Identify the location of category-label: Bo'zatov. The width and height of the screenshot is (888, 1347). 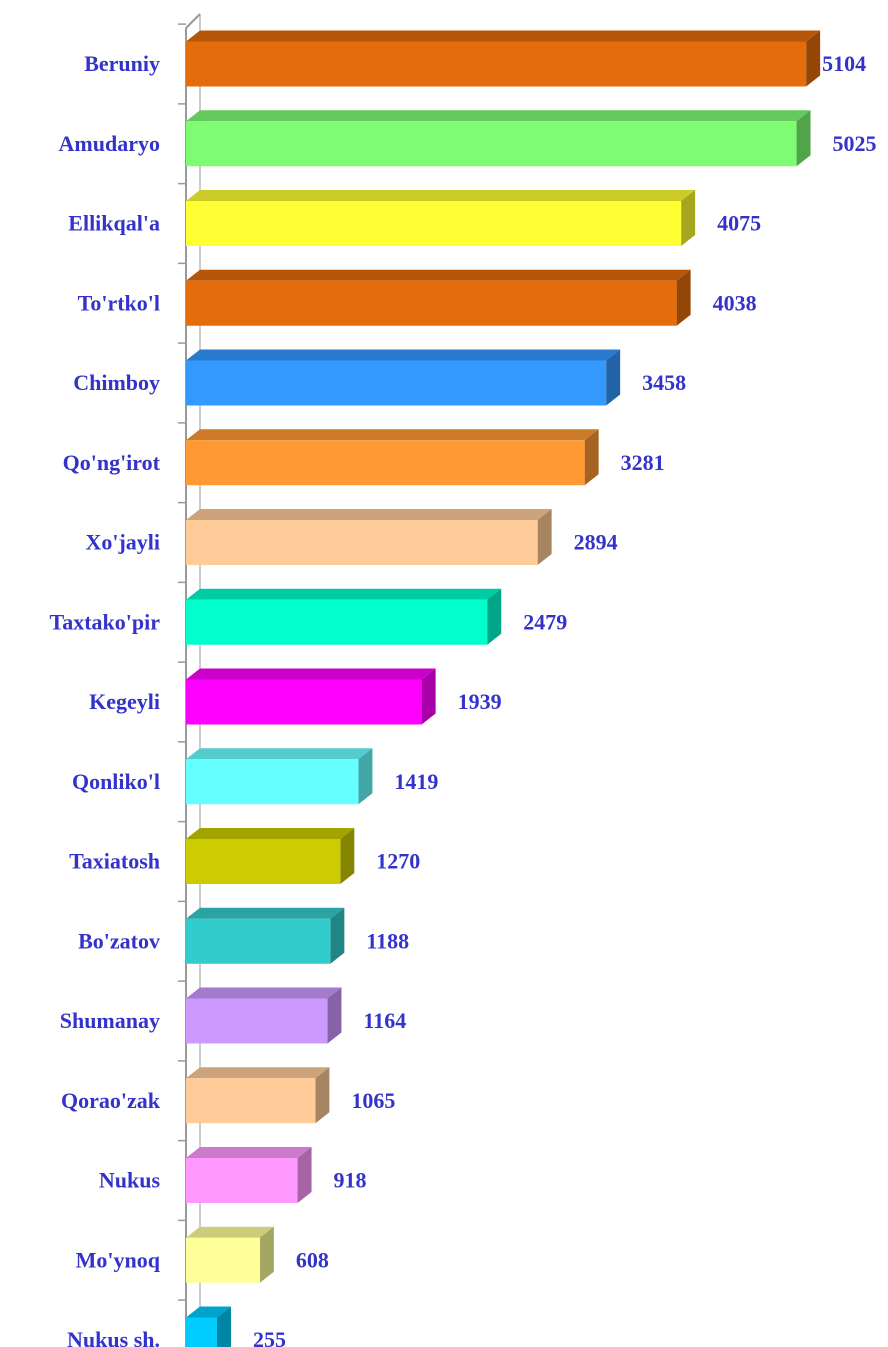
(119, 940).